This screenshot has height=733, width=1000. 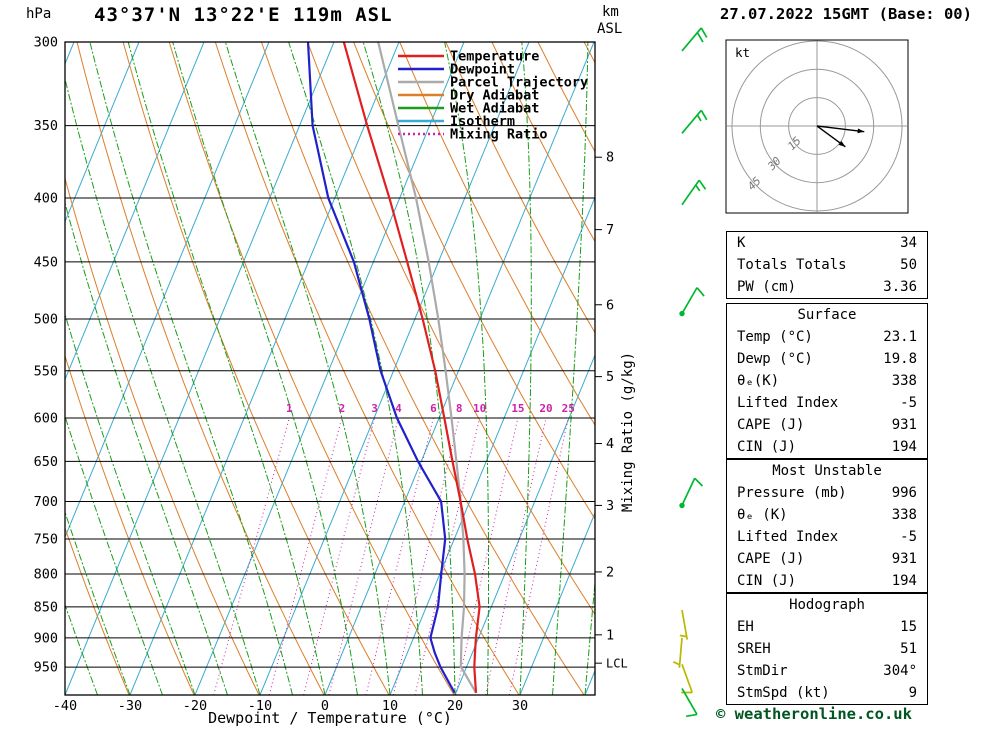 What do you see at coordinates (617, 664) in the screenshot?
I see `svg-text: LCL` at bounding box center [617, 664].